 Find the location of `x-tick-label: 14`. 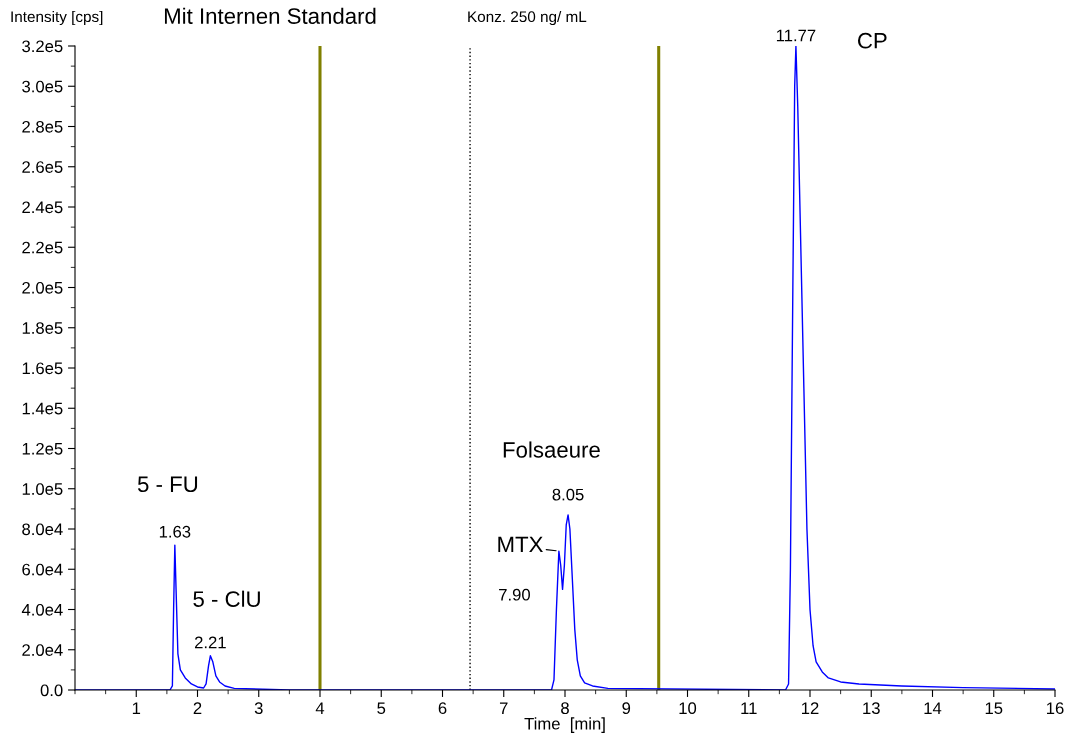

x-tick-label: 14 is located at coordinates (933, 708).